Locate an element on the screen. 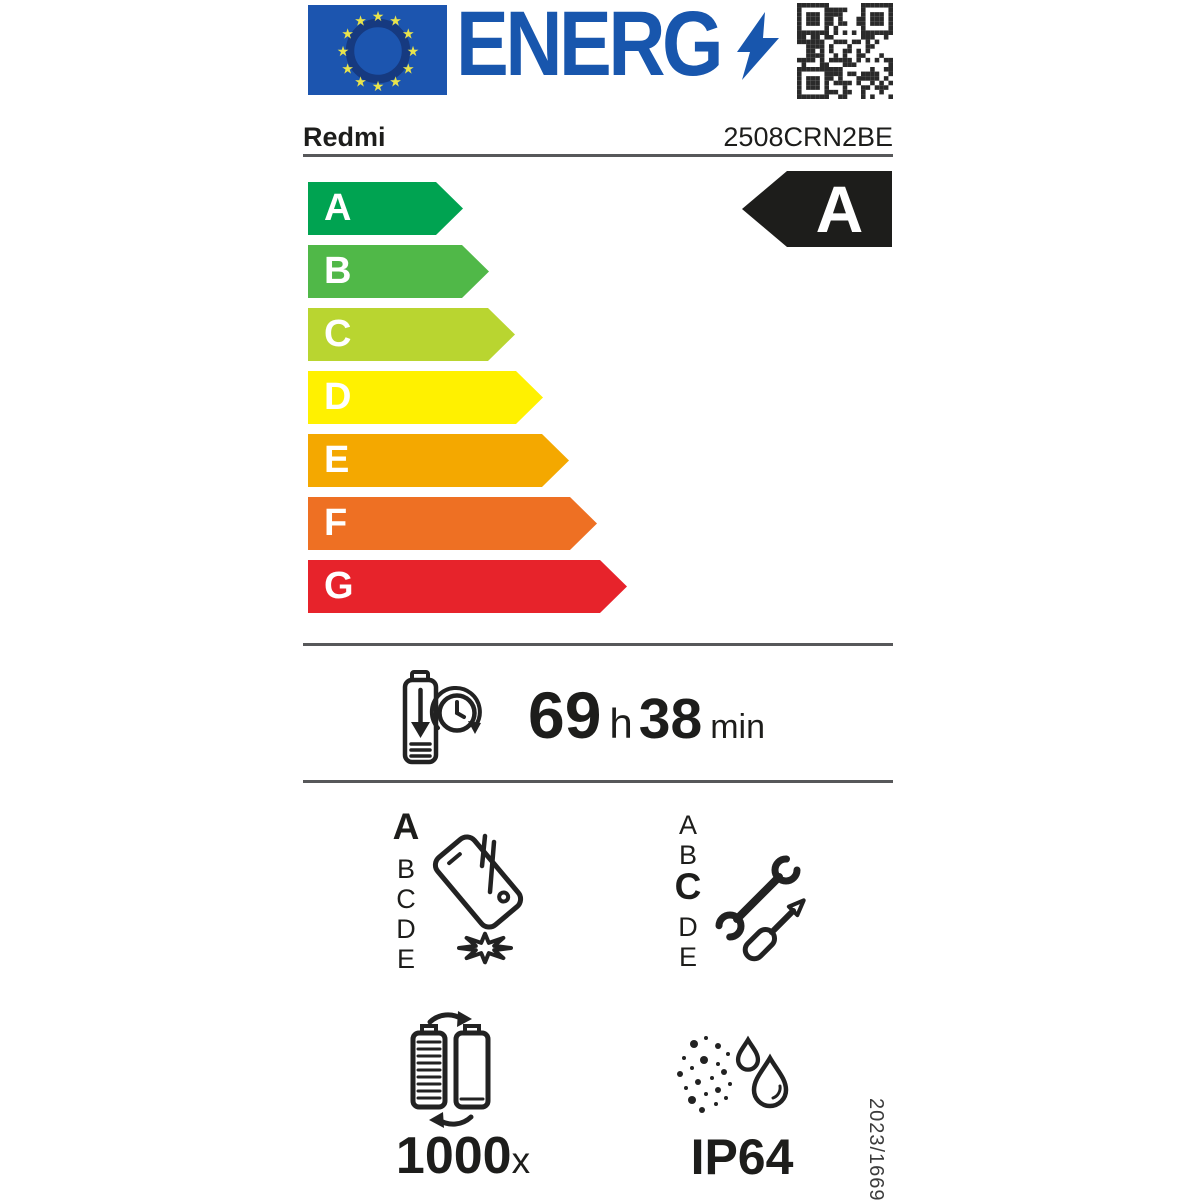 The width and height of the screenshot is (1200, 1200). endurance-minutes: 38 is located at coordinates (670, 719).